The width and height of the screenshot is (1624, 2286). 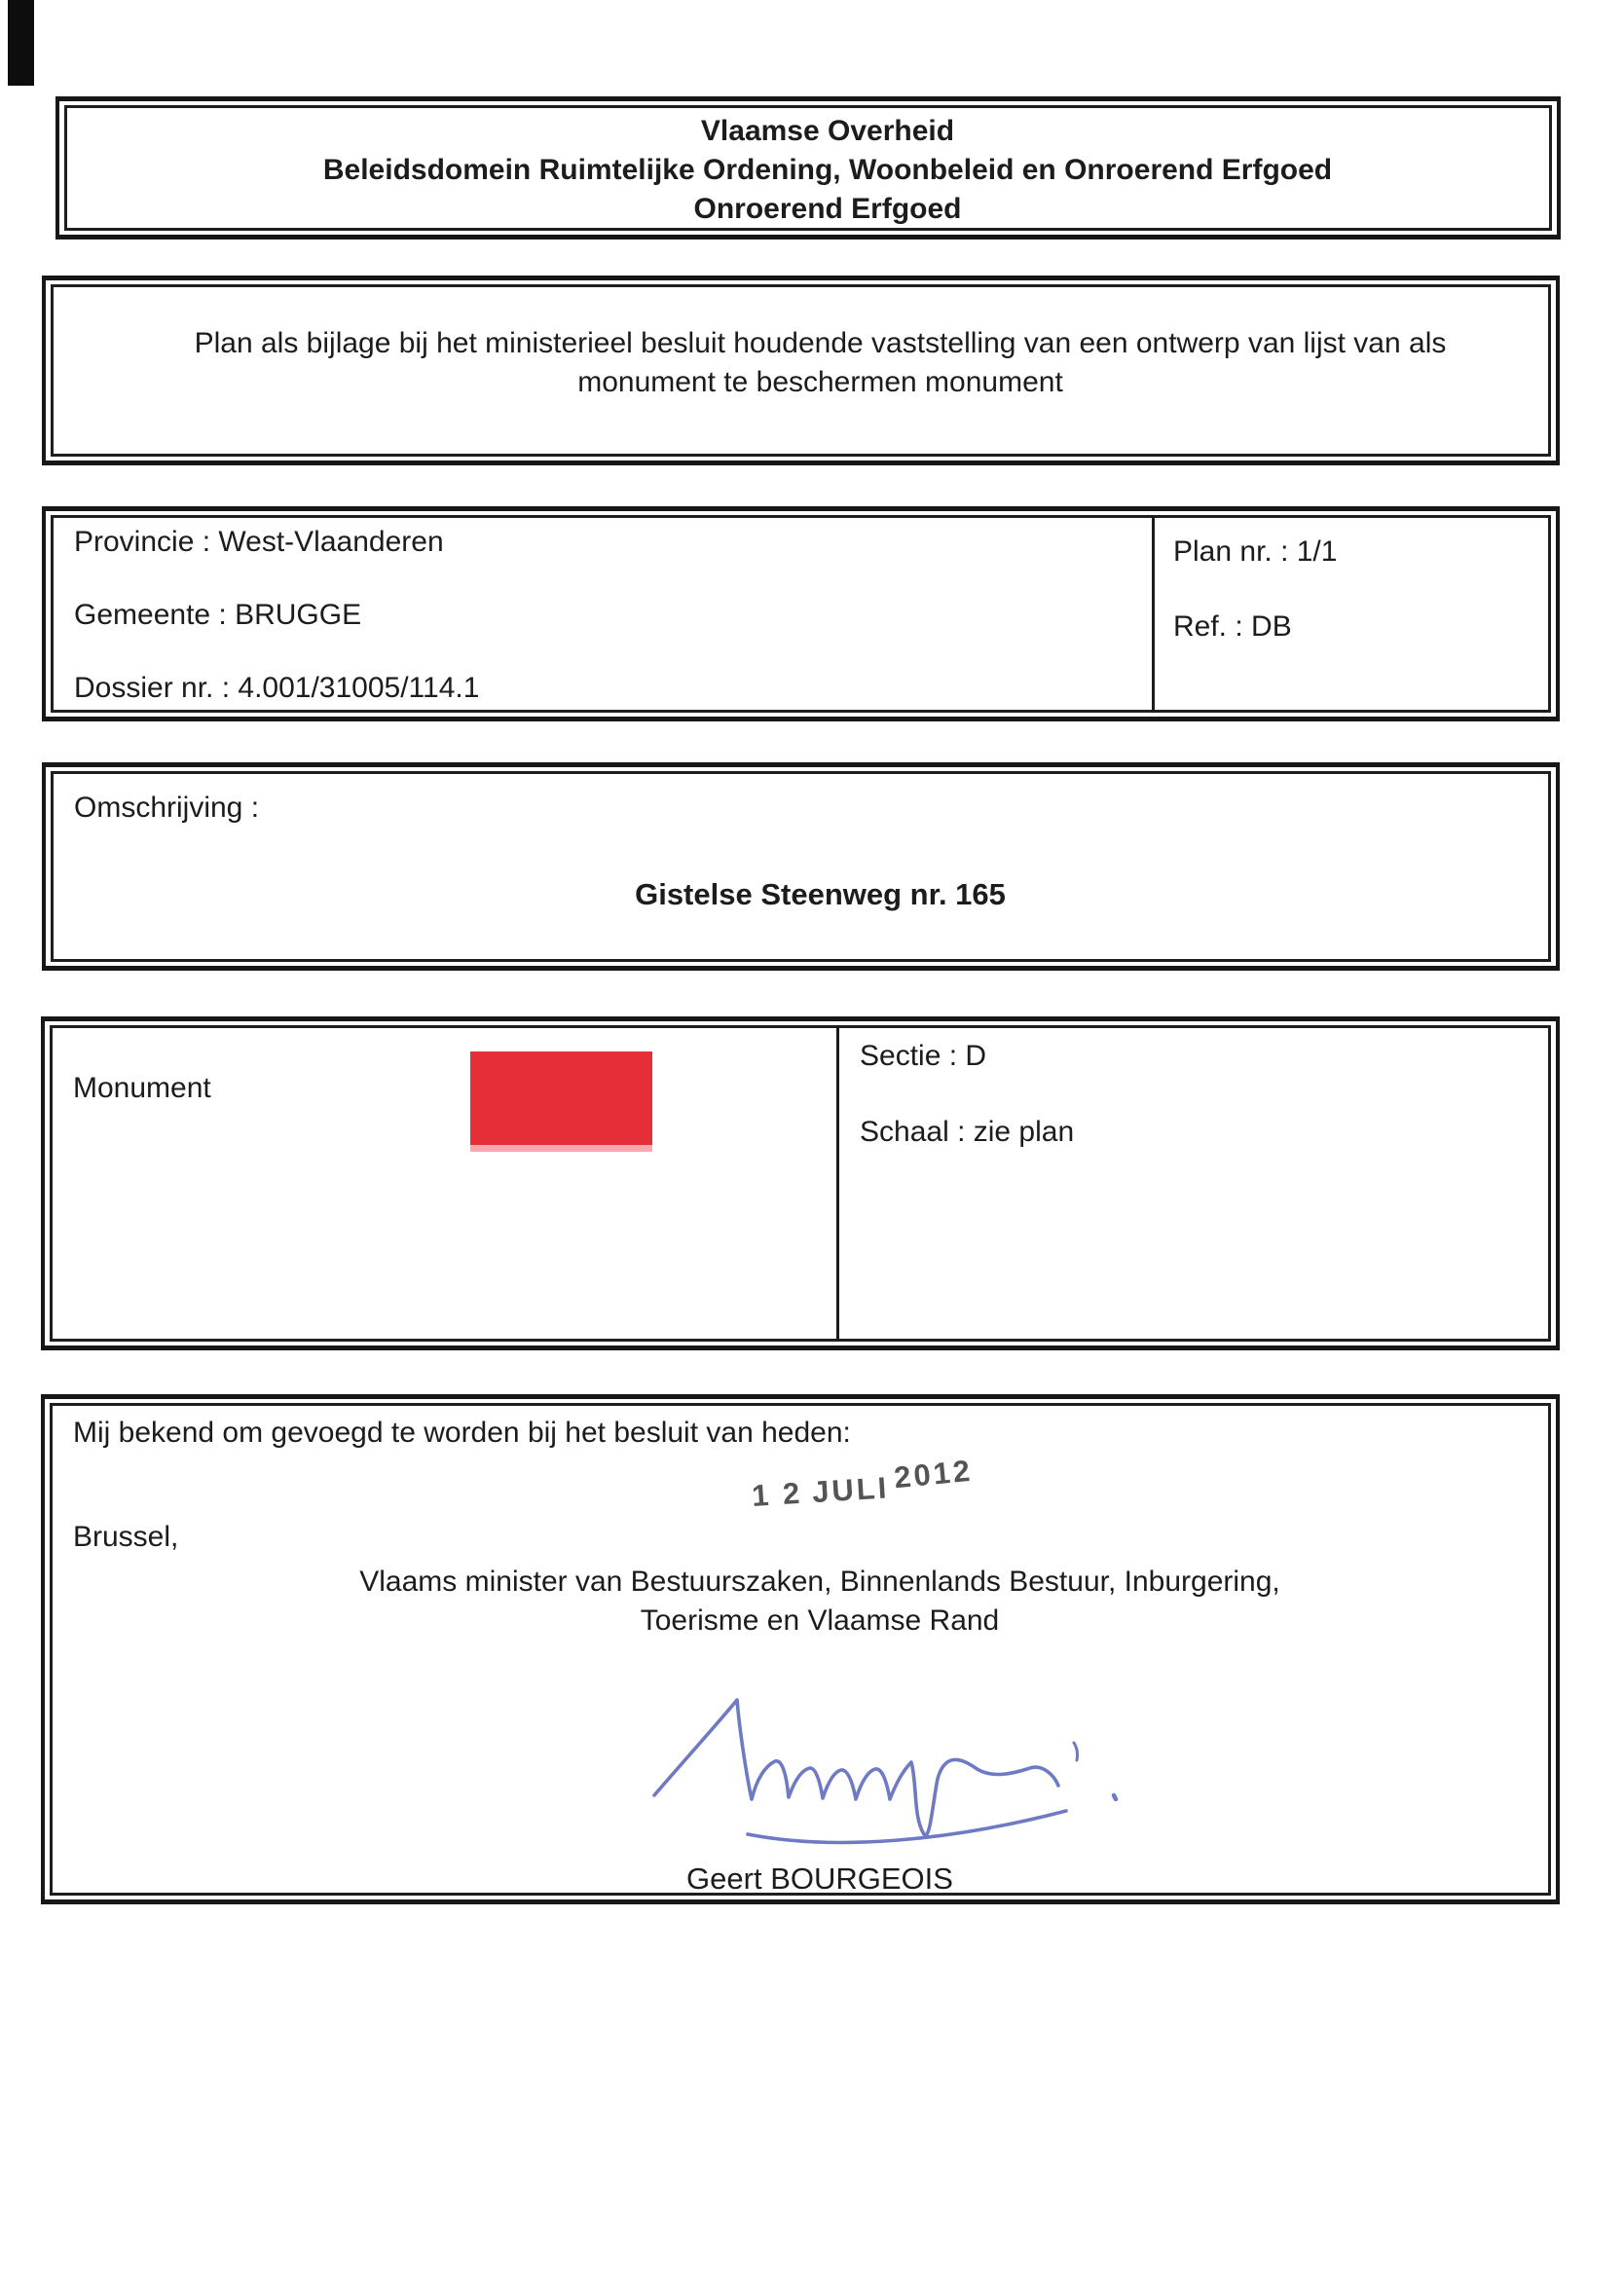 I want to click on provincie-field: Provincie : West-Vlaanderen, so click(x=259, y=542).